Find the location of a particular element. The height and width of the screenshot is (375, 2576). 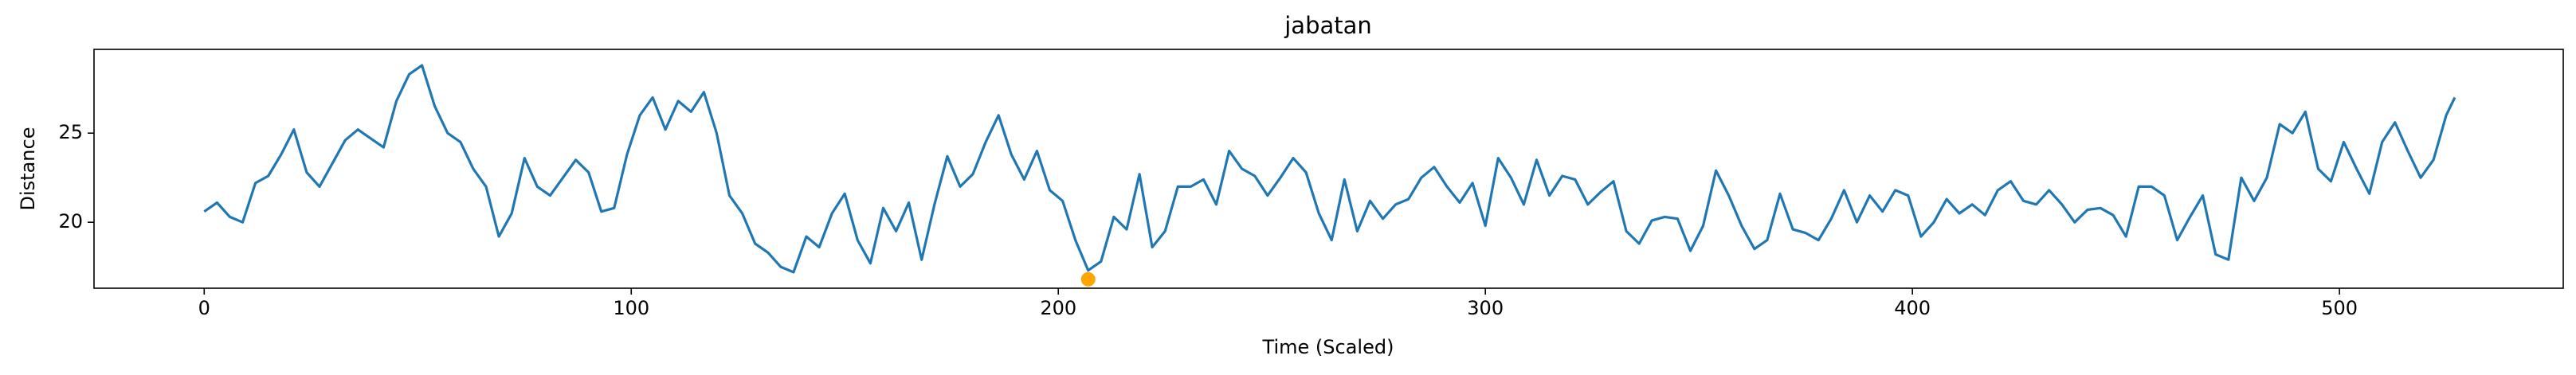

x-tick-label: 200 is located at coordinates (1058, 308).